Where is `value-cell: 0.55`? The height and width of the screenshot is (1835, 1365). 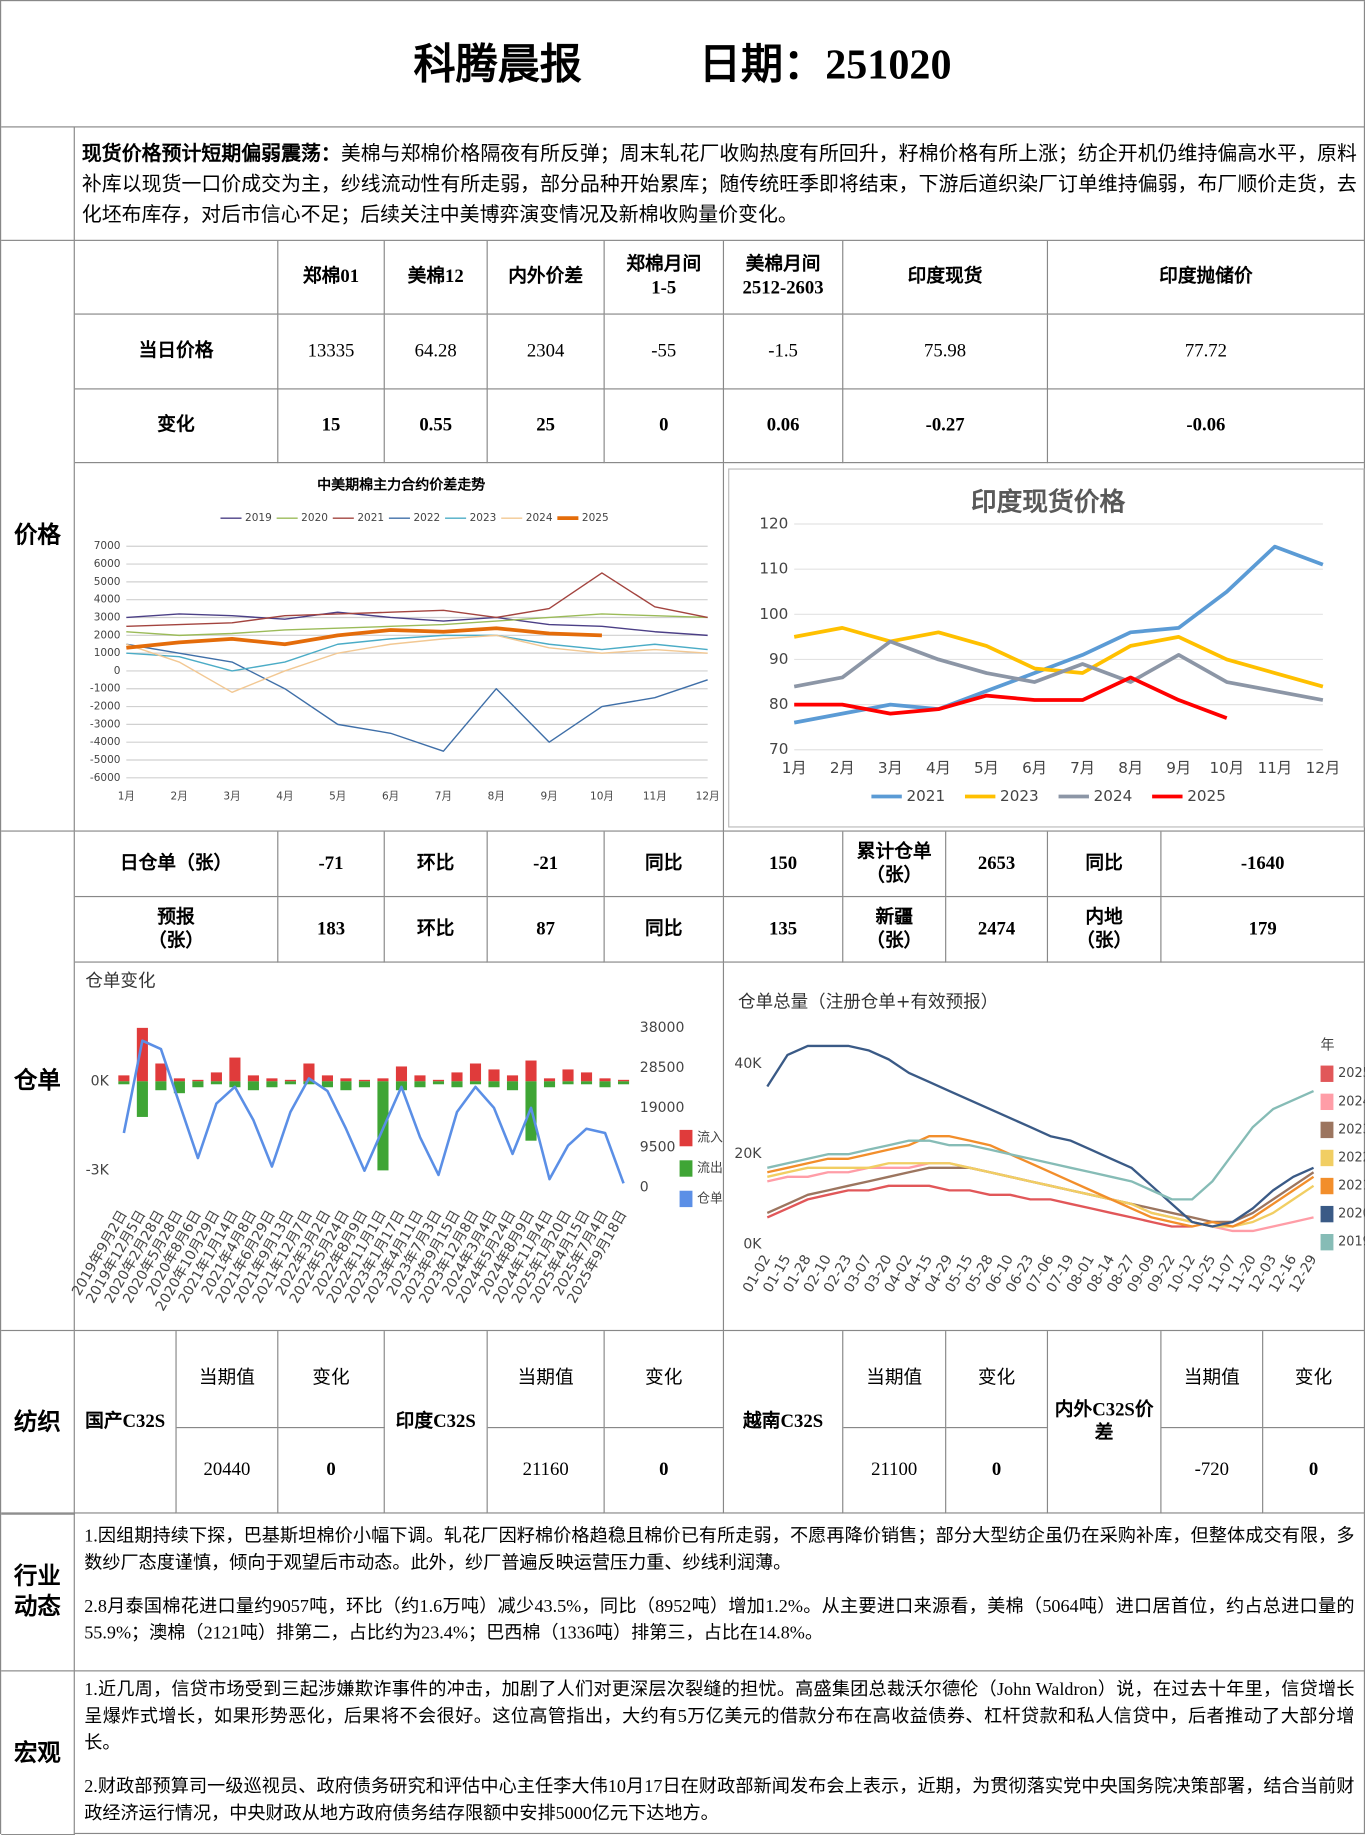
value-cell: 0.55 is located at coordinates (436, 426).